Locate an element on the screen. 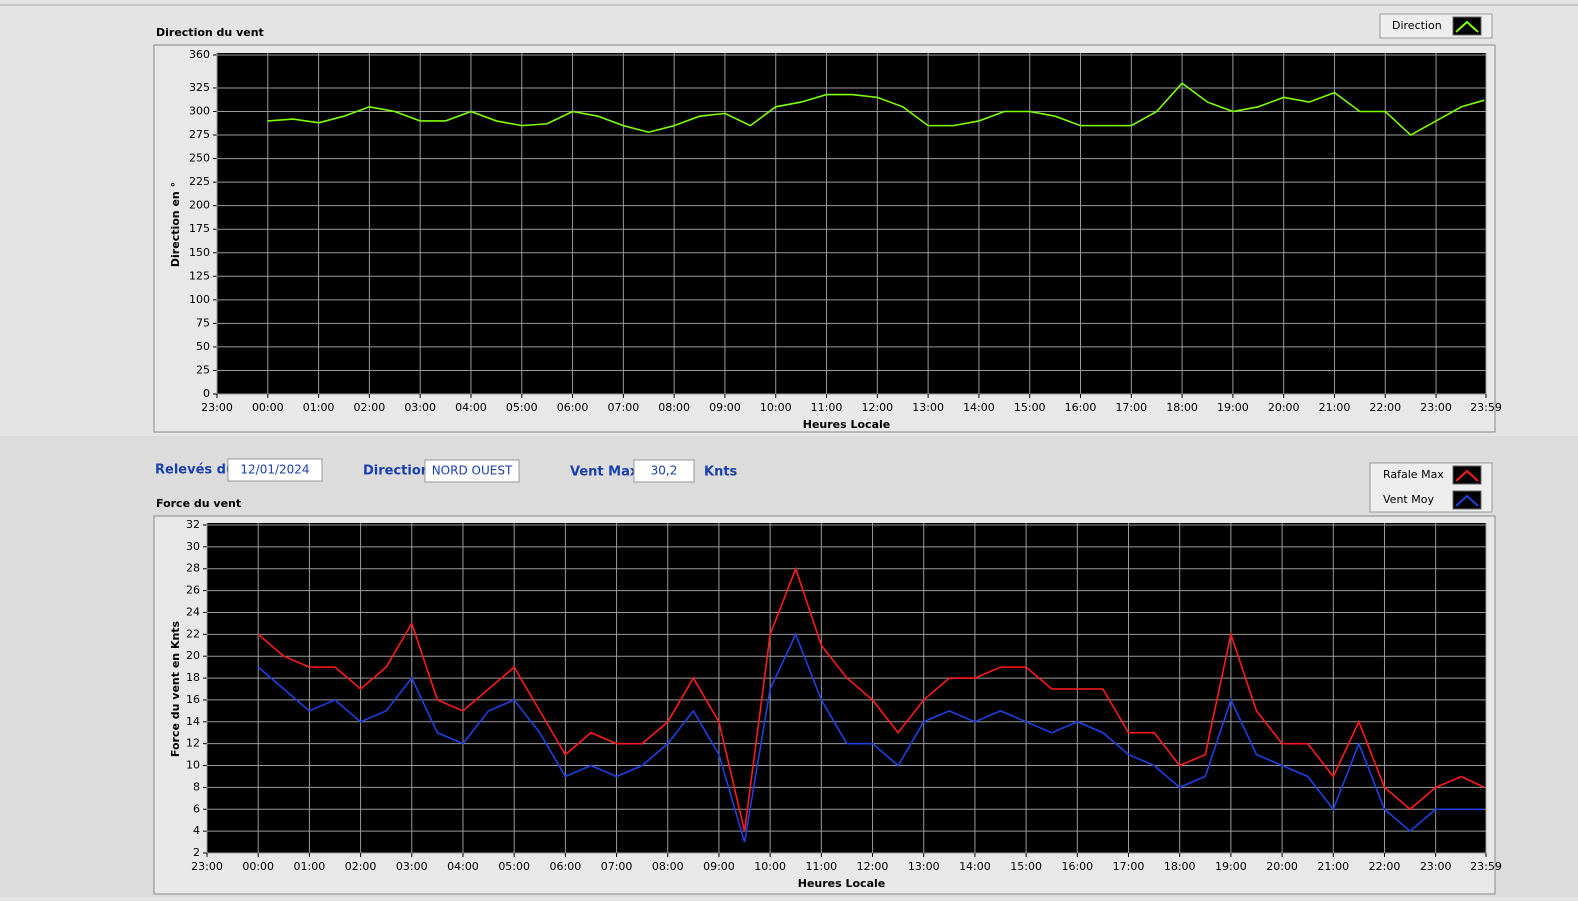 The height and width of the screenshot is (901, 1578). y-tick-label: 275 is located at coordinates (199, 134).